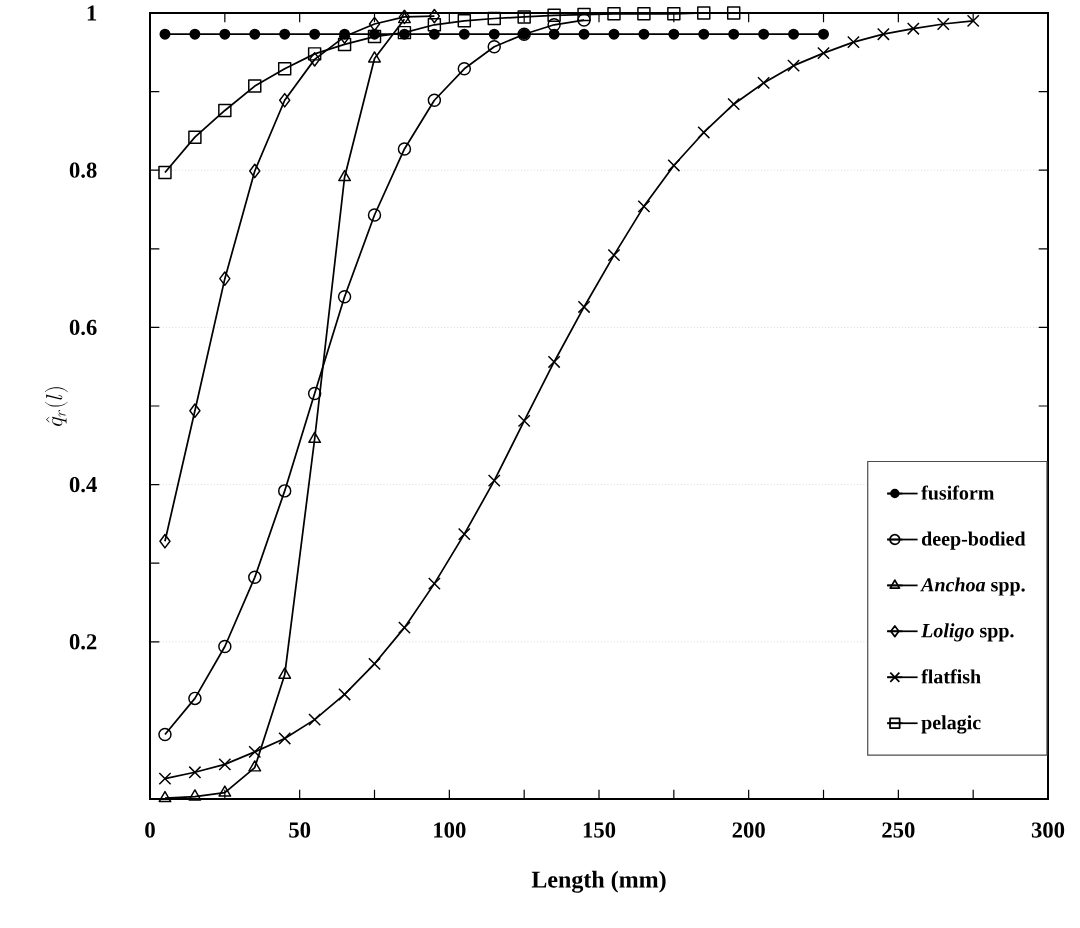 This screenshot has height=928, width=1080. What do you see at coordinates (83, 327) in the screenshot?
I see `y-tick-label: 0.6` at bounding box center [83, 327].